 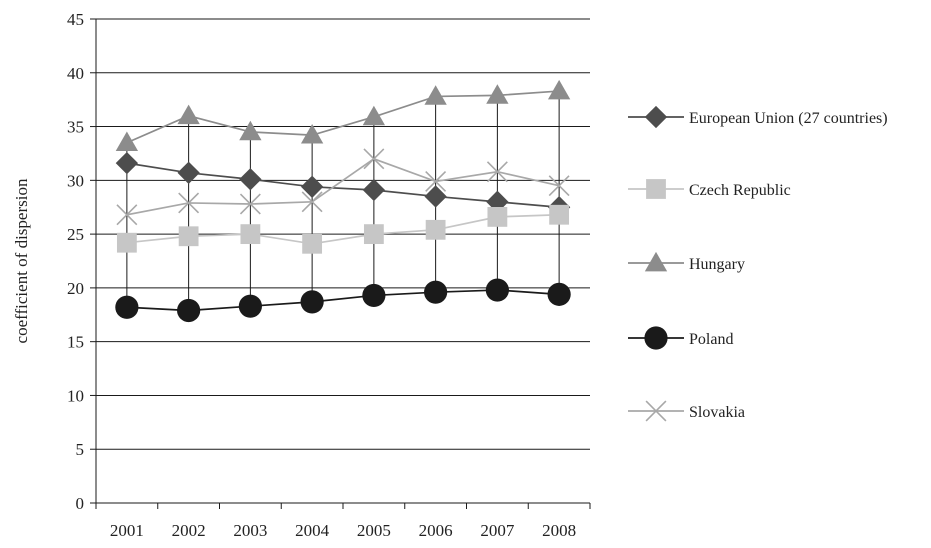 I want to click on legend-item: Hungary, so click(x=686, y=262).